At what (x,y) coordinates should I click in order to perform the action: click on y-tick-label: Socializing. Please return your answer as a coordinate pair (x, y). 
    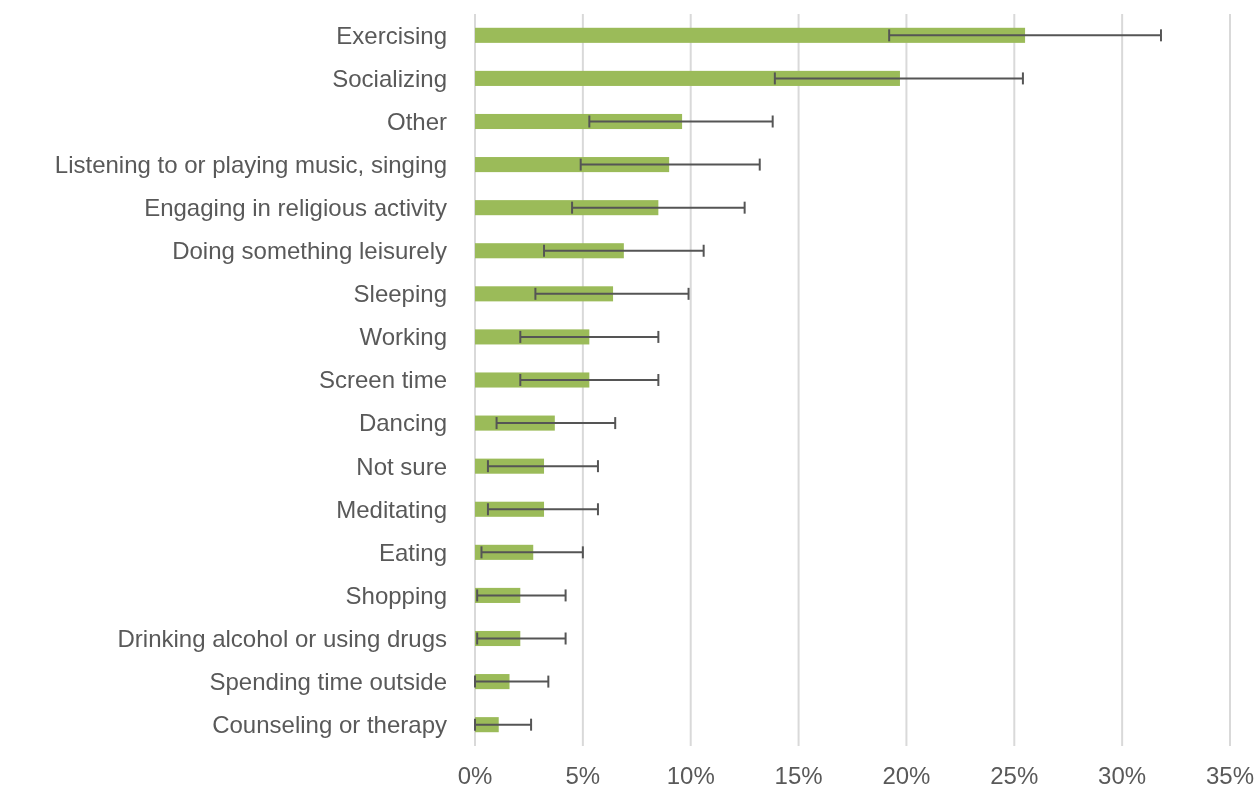
    Looking at the image, I should click on (389, 78).